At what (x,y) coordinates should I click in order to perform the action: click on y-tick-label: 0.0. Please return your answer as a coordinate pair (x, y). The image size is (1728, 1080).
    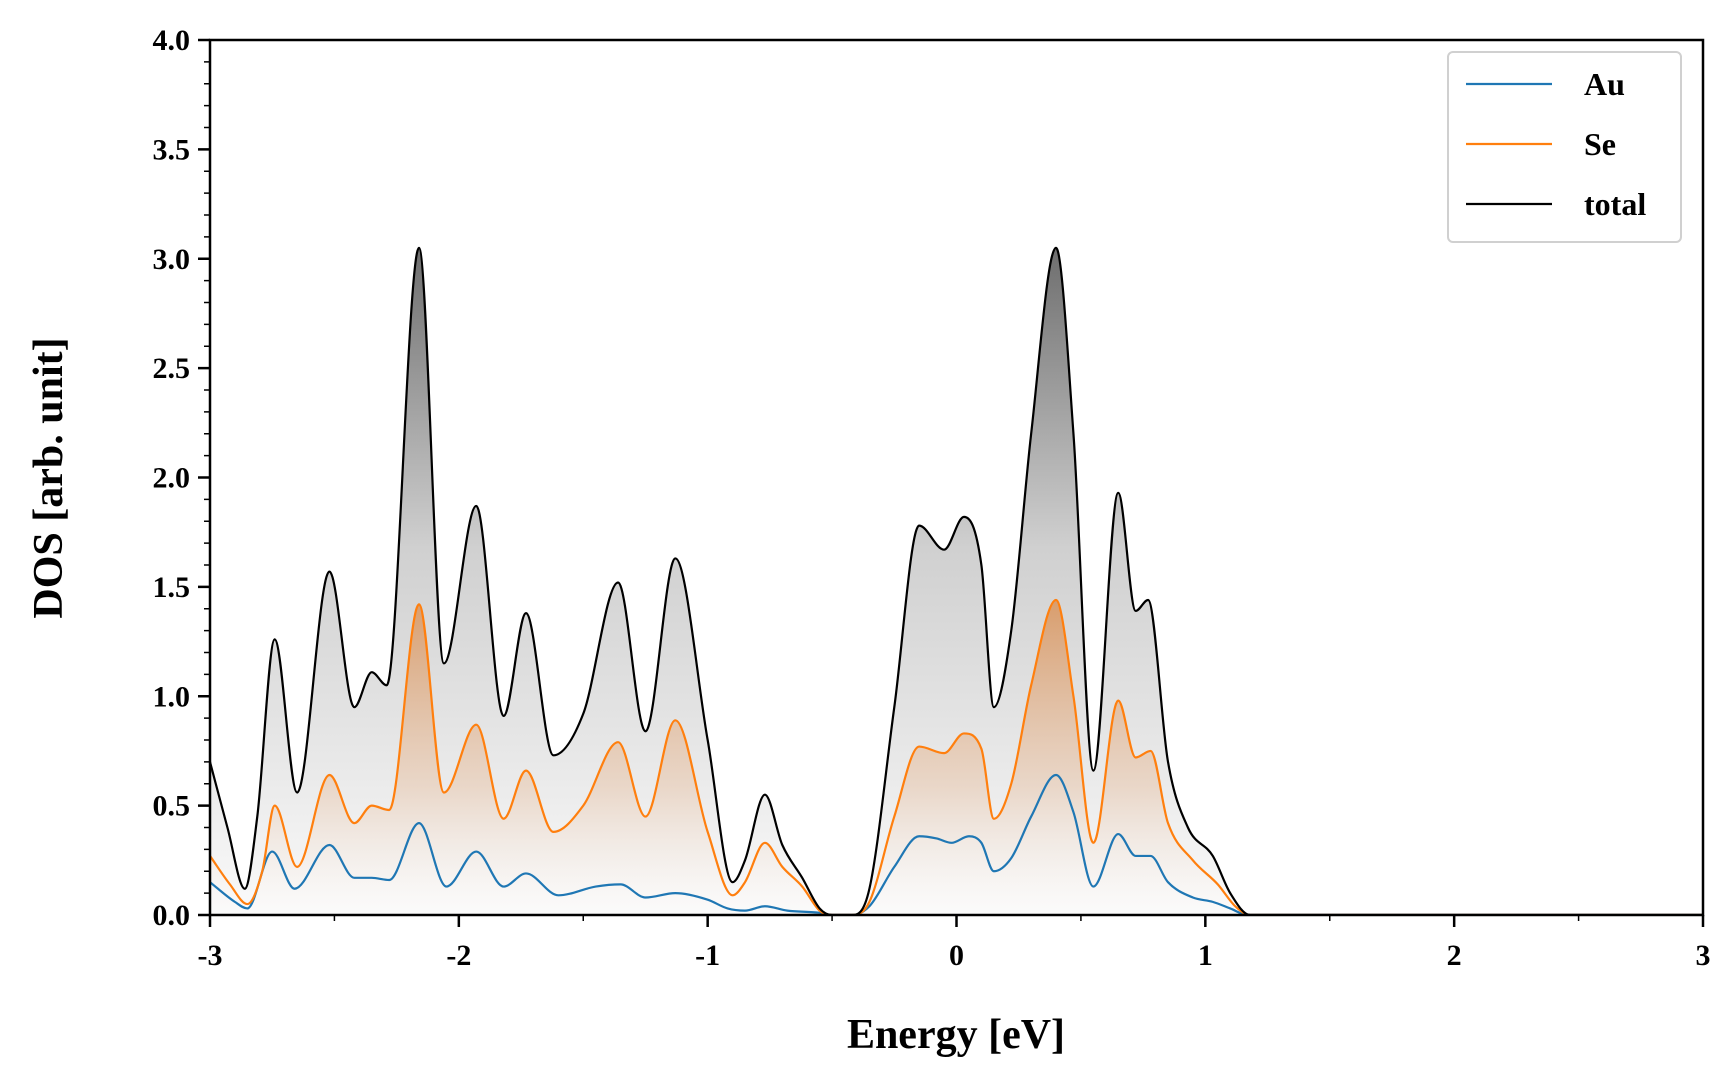
    Looking at the image, I should click on (172, 915).